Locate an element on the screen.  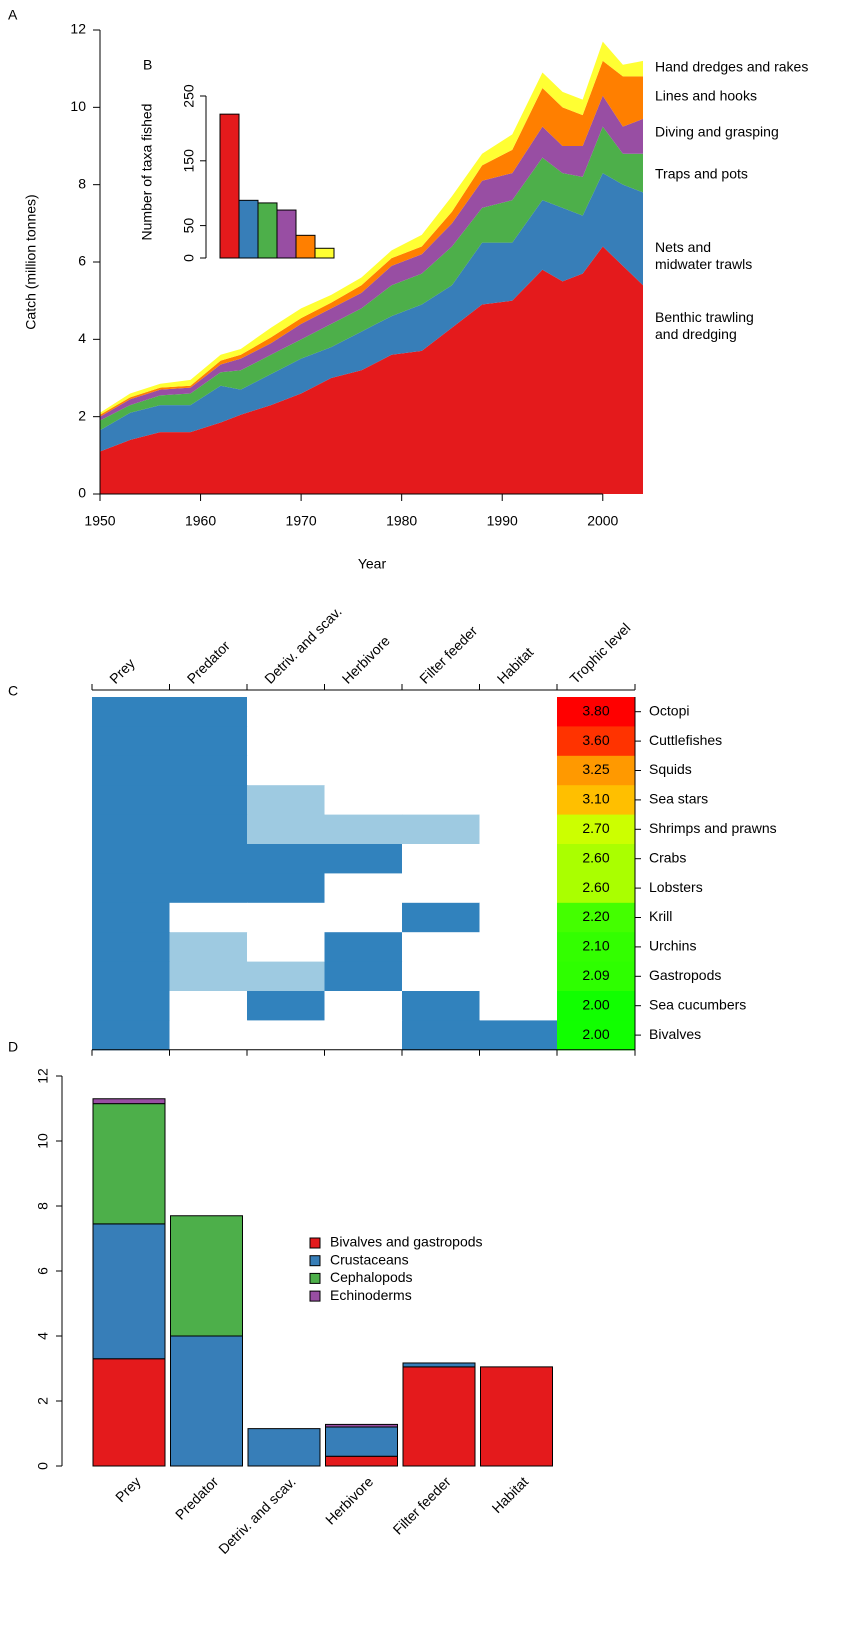
row-label: Sea cucumbers is located at coordinates (697, 1004).